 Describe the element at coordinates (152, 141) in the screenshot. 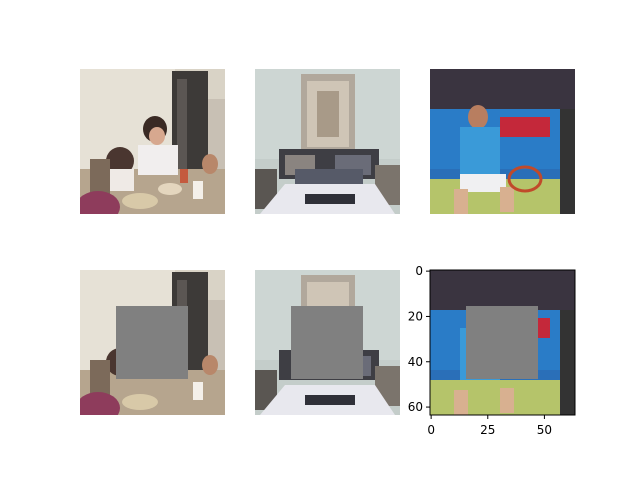

I see `family-dinner-image` at that location.